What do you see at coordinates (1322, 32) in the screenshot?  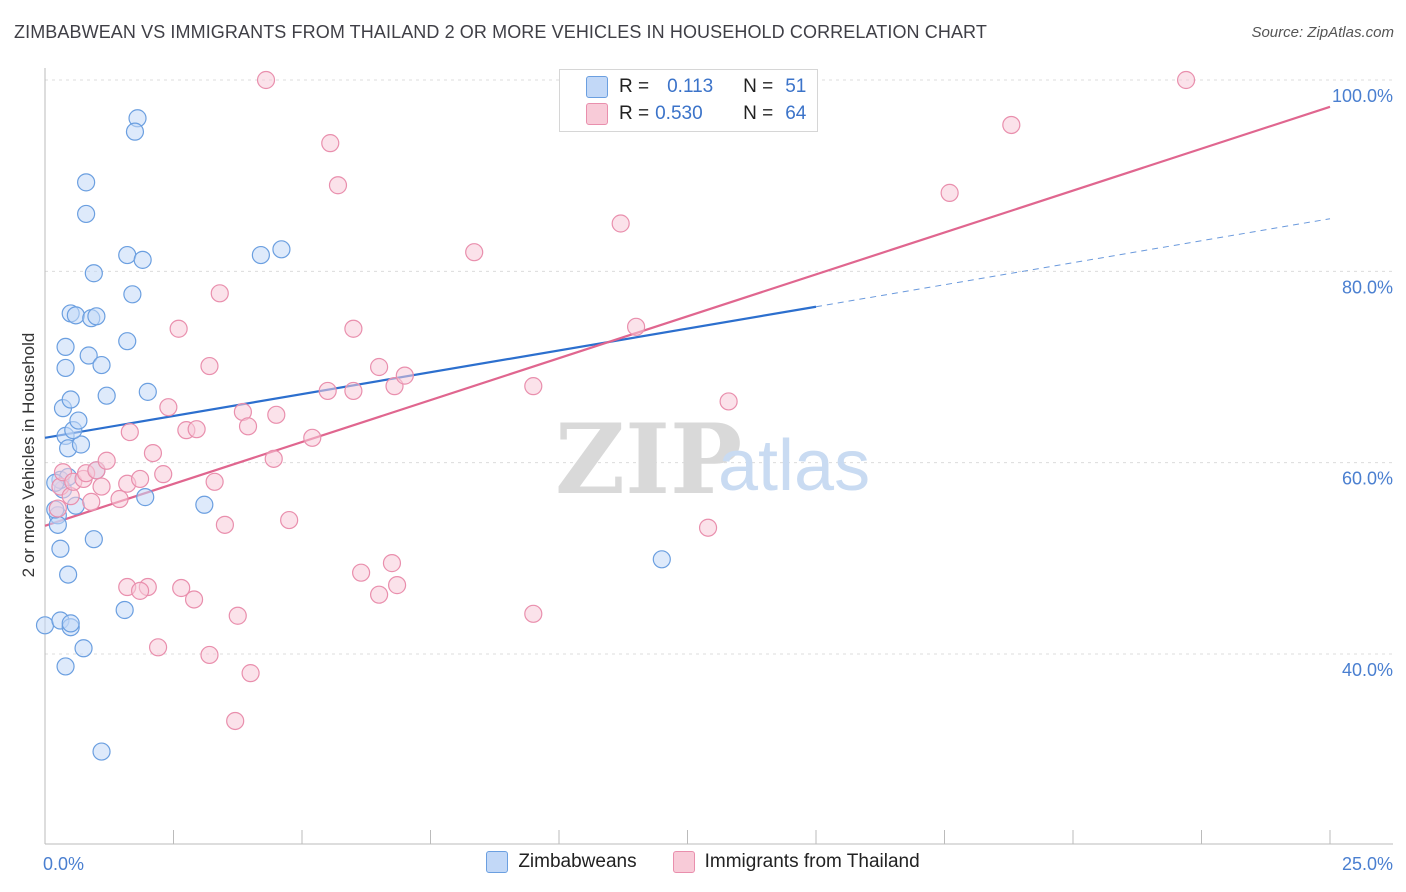 I see `source-credit: Source: ZipAtlas.com` at bounding box center [1322, 32].